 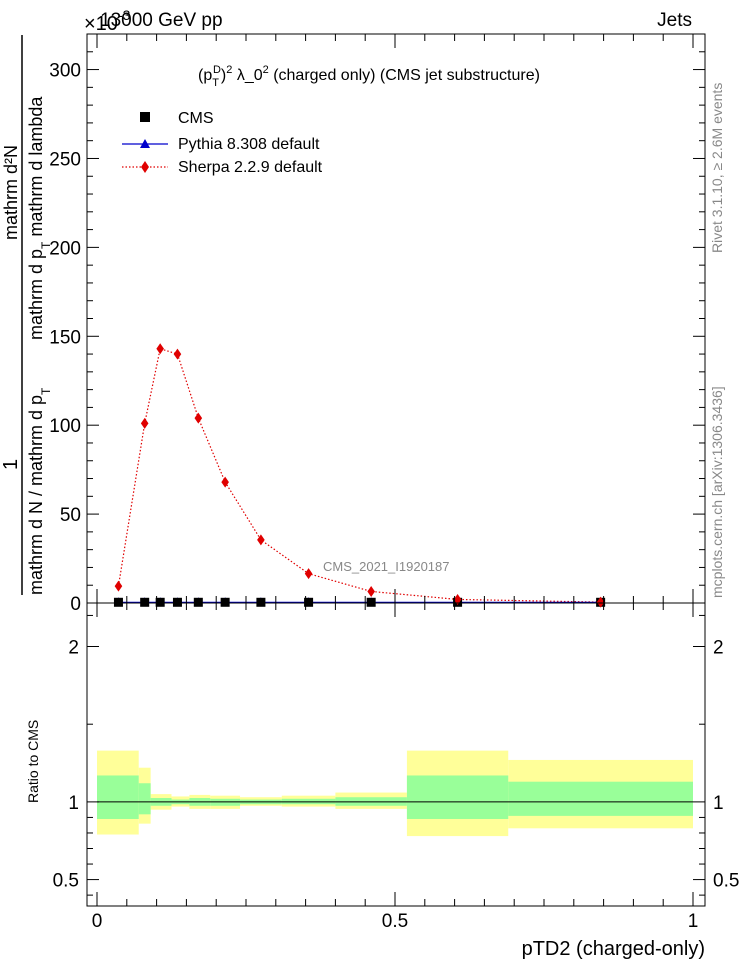 What do you see at coordinates (11, 192) in the screenshot?
I see `ylabel-top-numerator: mathrm d²N` at bounding box center [11, 192].